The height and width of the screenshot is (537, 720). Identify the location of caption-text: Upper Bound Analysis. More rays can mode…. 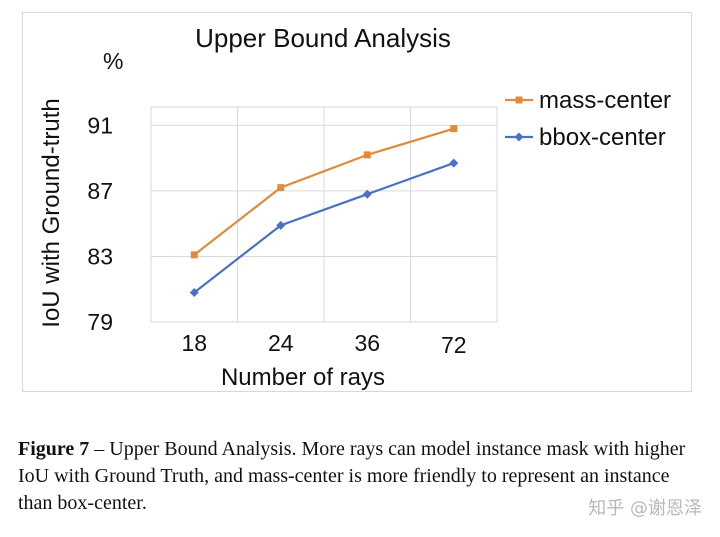
(352, 476).